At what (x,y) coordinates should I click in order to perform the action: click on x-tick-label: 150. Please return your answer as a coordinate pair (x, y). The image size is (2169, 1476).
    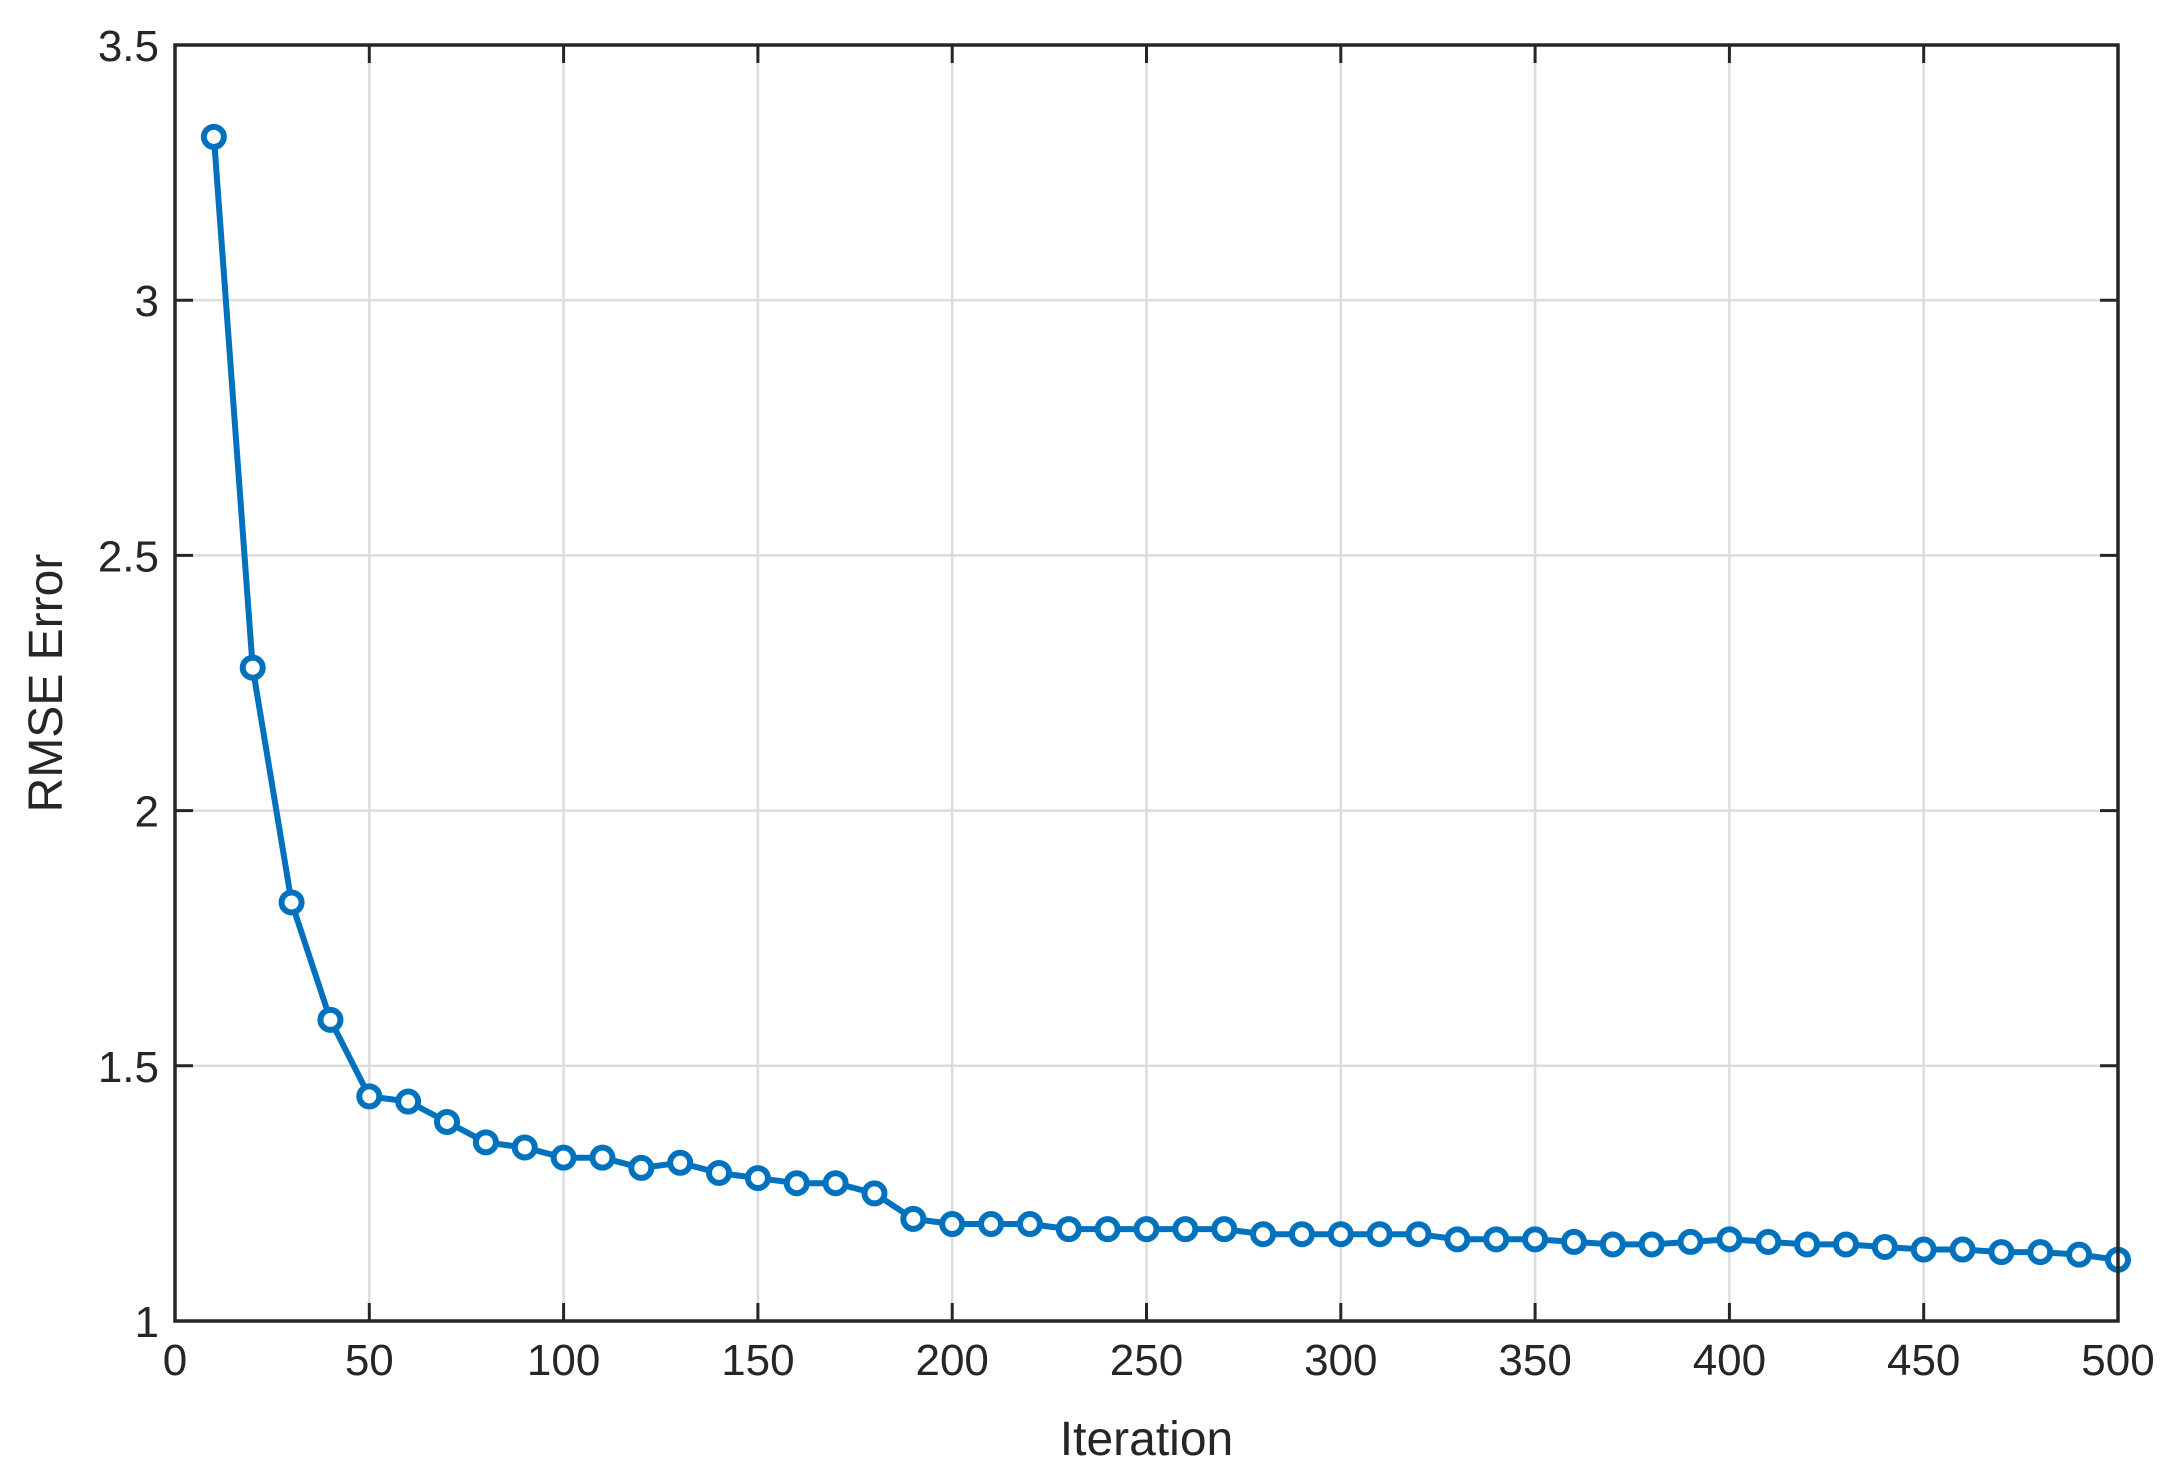
    Looking at the image, I should click on (757, 1360).